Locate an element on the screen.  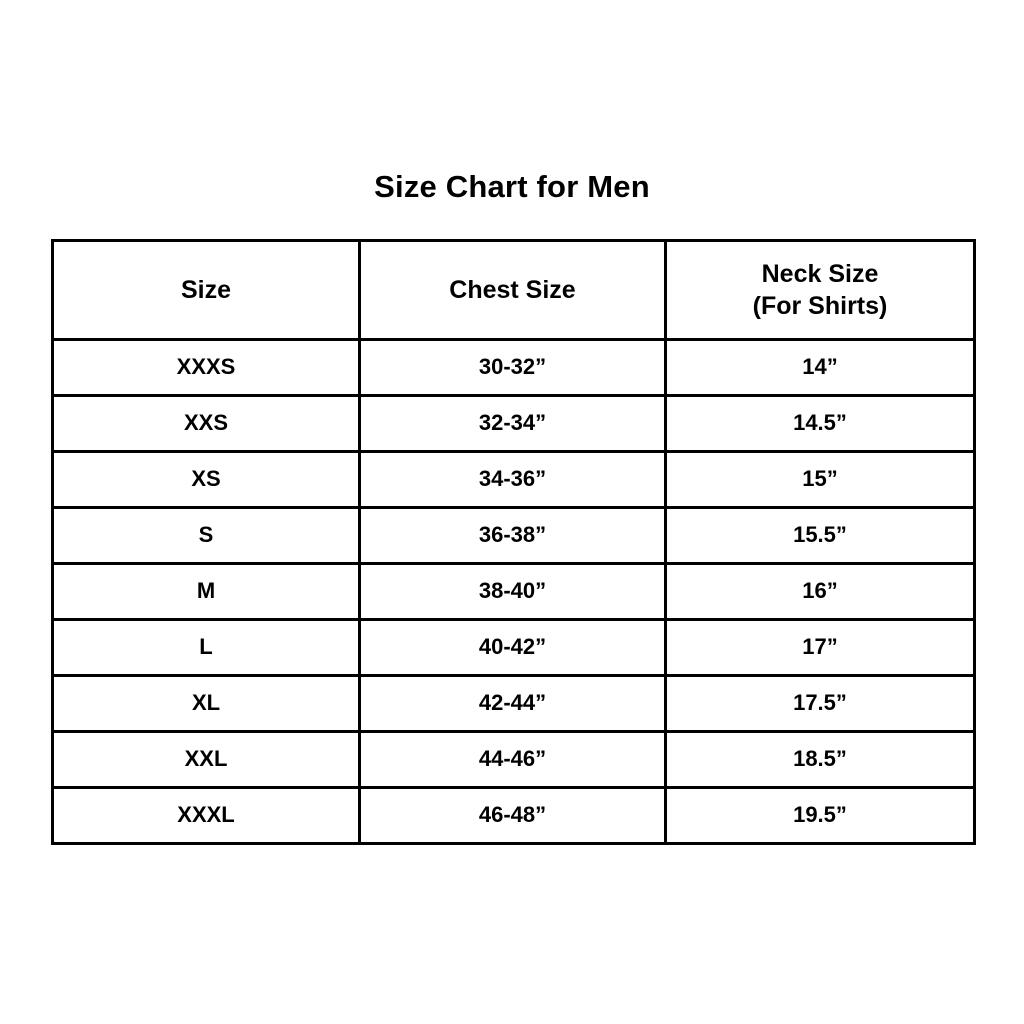
table-row: M 38-40” 16” is located at coordinates (513, 591).